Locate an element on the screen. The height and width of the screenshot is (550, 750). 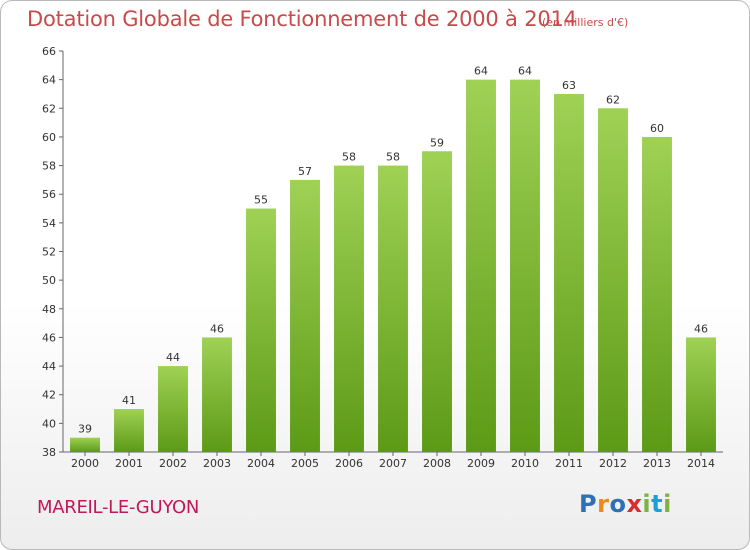
value-label-2008: 59 is located at coordinates (437, 142).